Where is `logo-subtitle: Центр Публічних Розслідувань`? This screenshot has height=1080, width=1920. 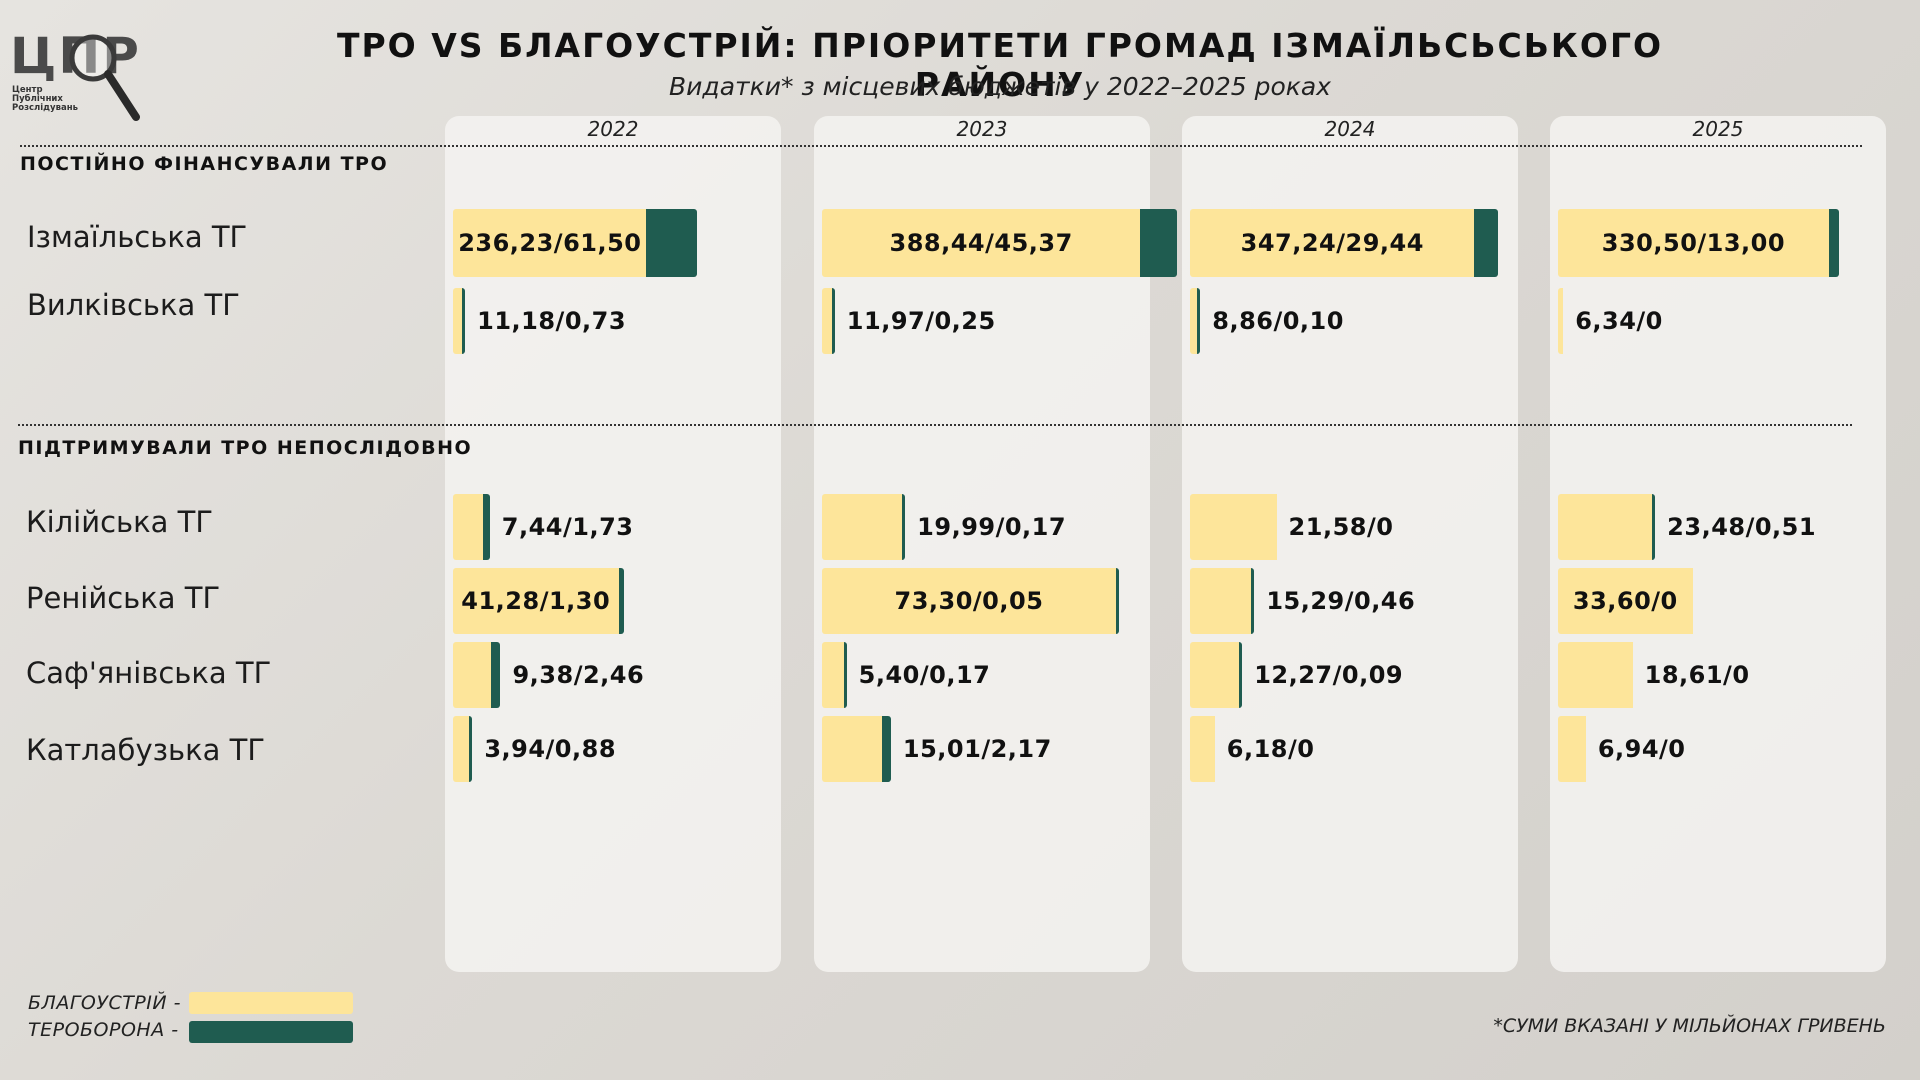
logo-subtitle: Центр Публічних Розслідувань is located at coordinates (45, 99).